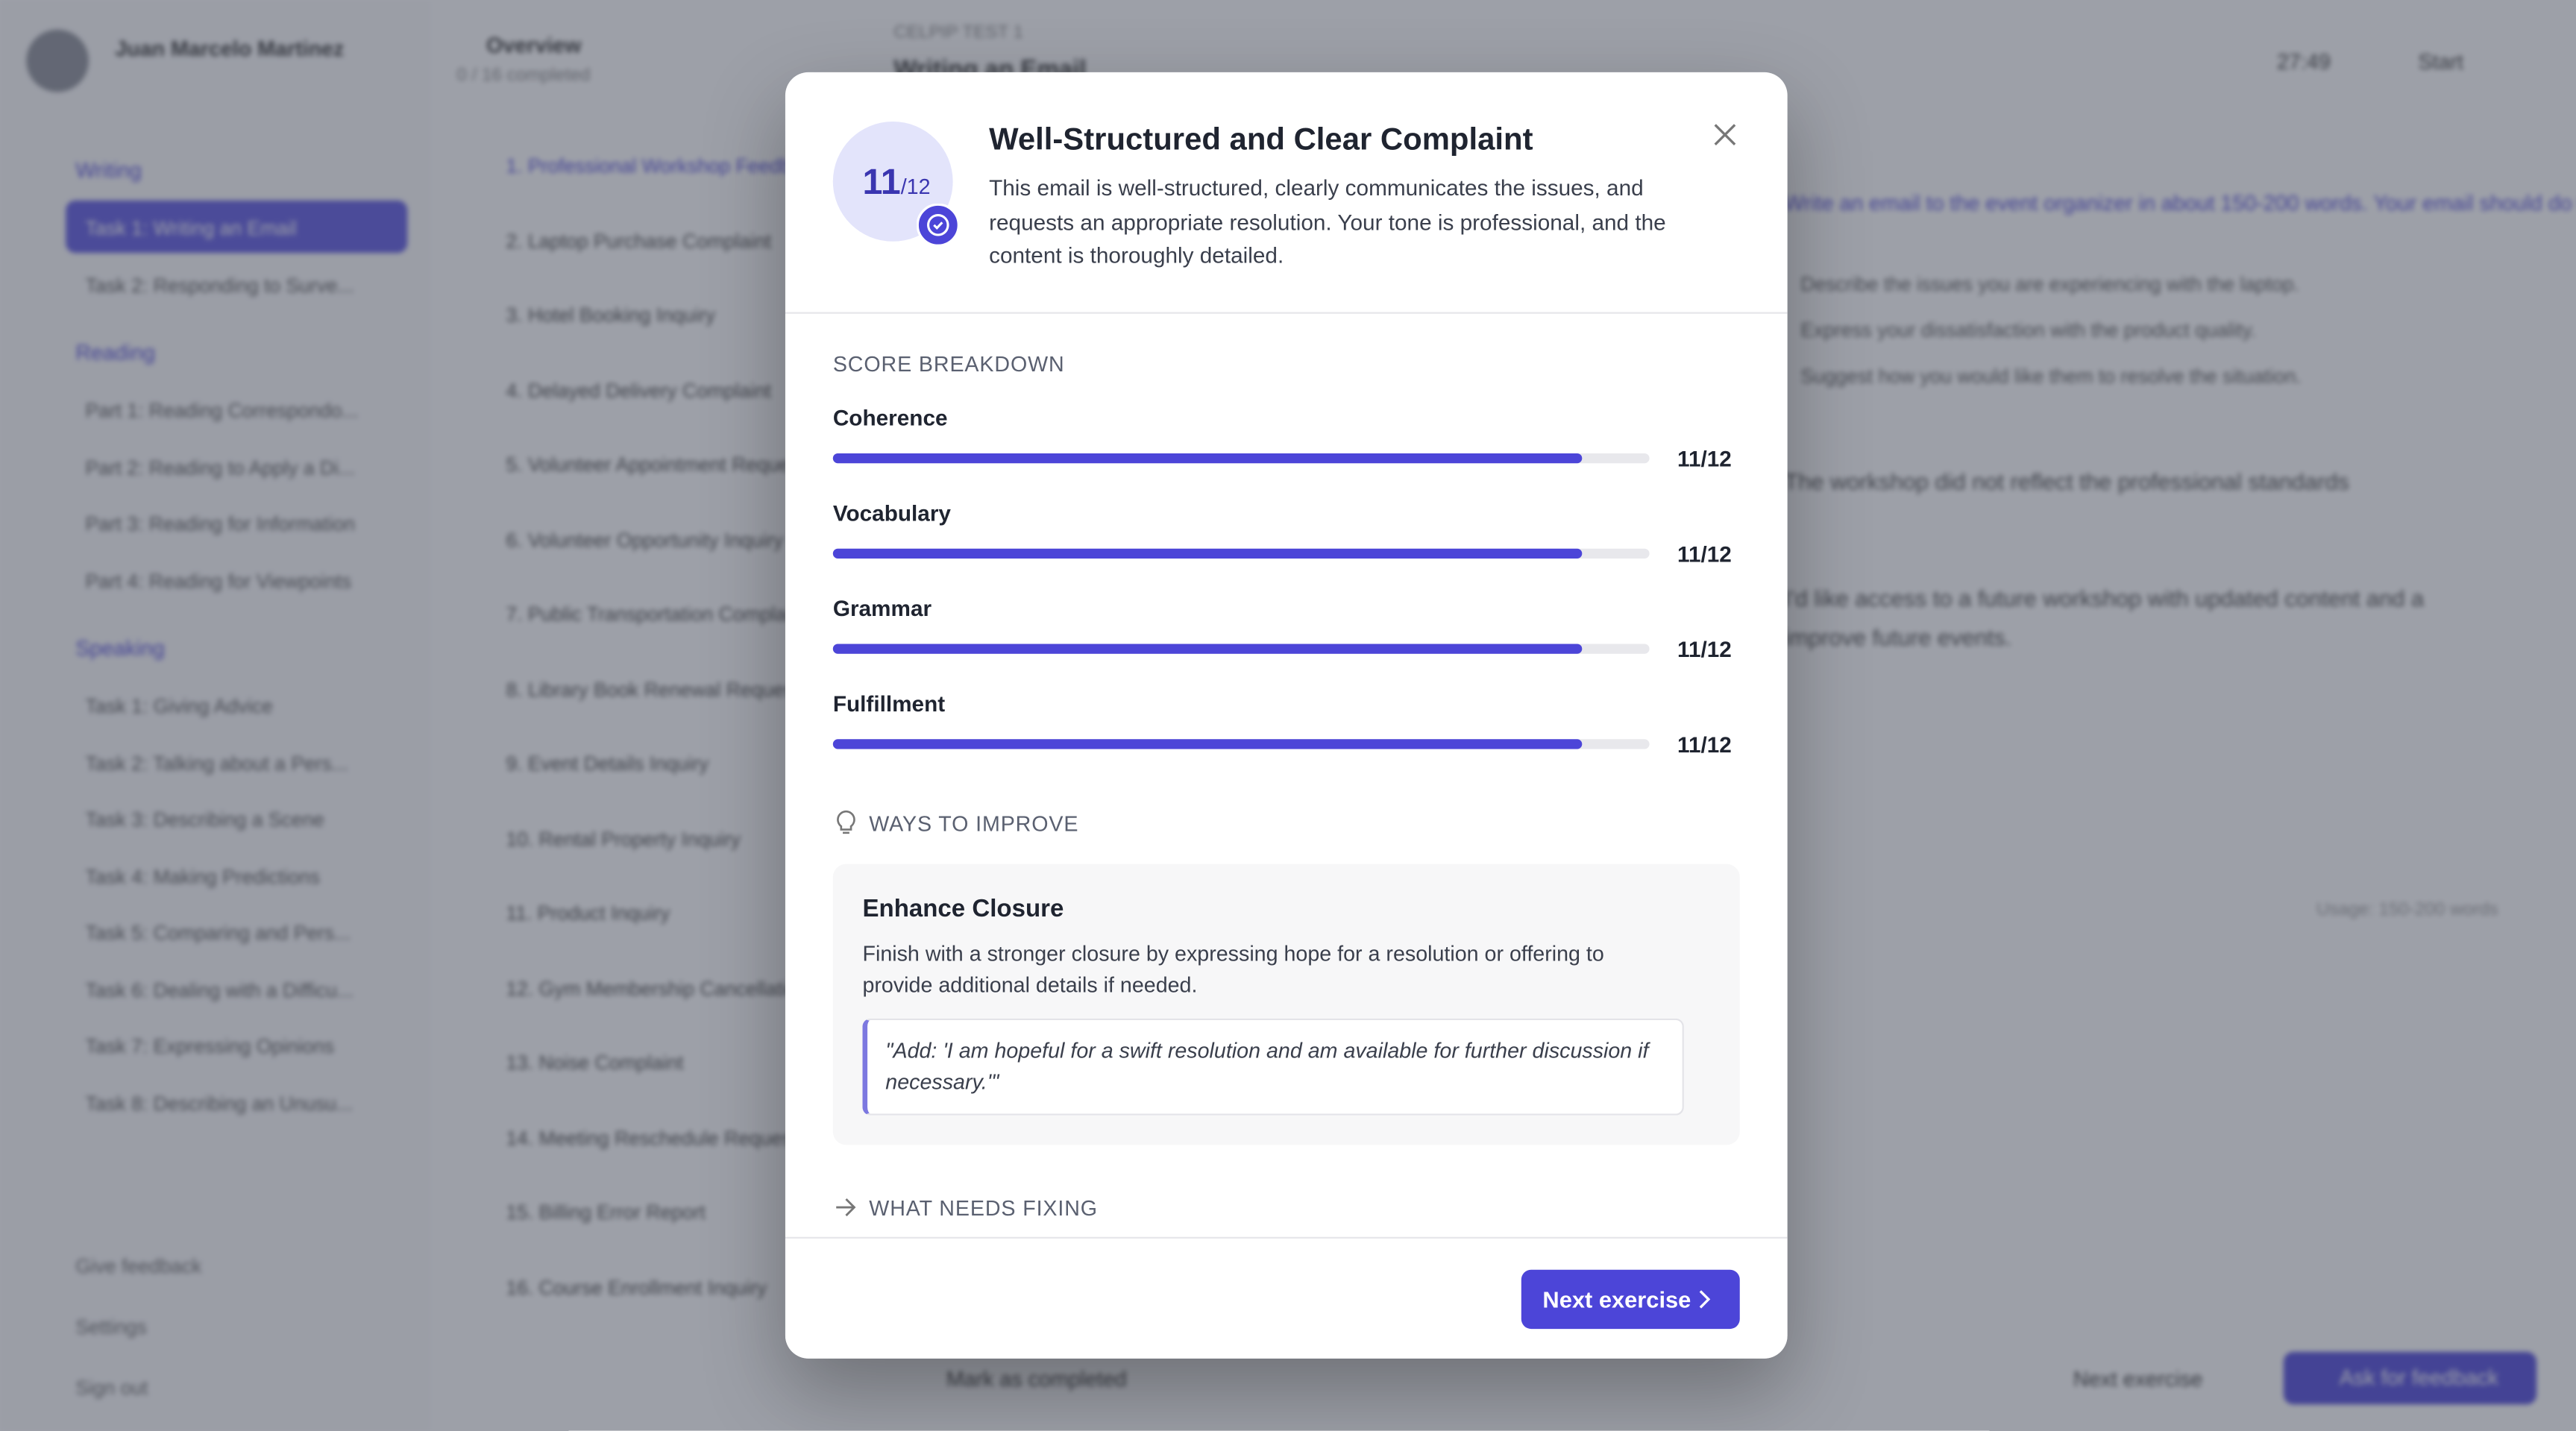  I want to click on card-line: provide additional details if needed., so click(1030, 984).